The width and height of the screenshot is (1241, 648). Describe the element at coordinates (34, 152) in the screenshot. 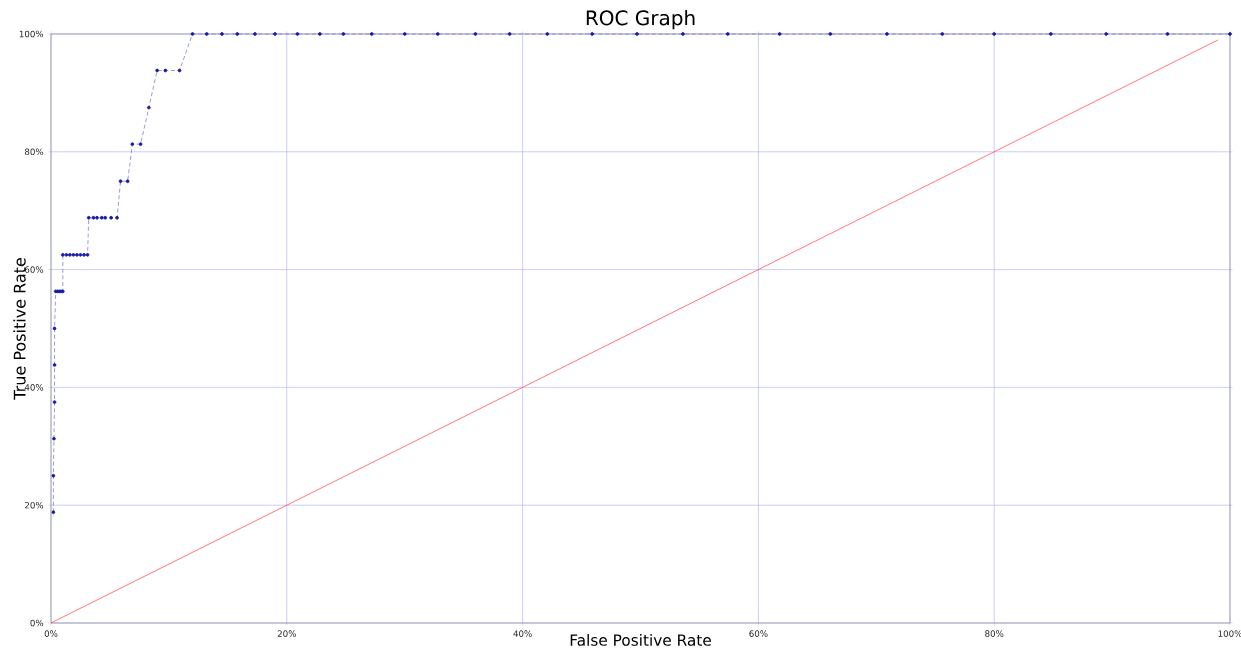

I see `y-tick-label: 80%` at that location.